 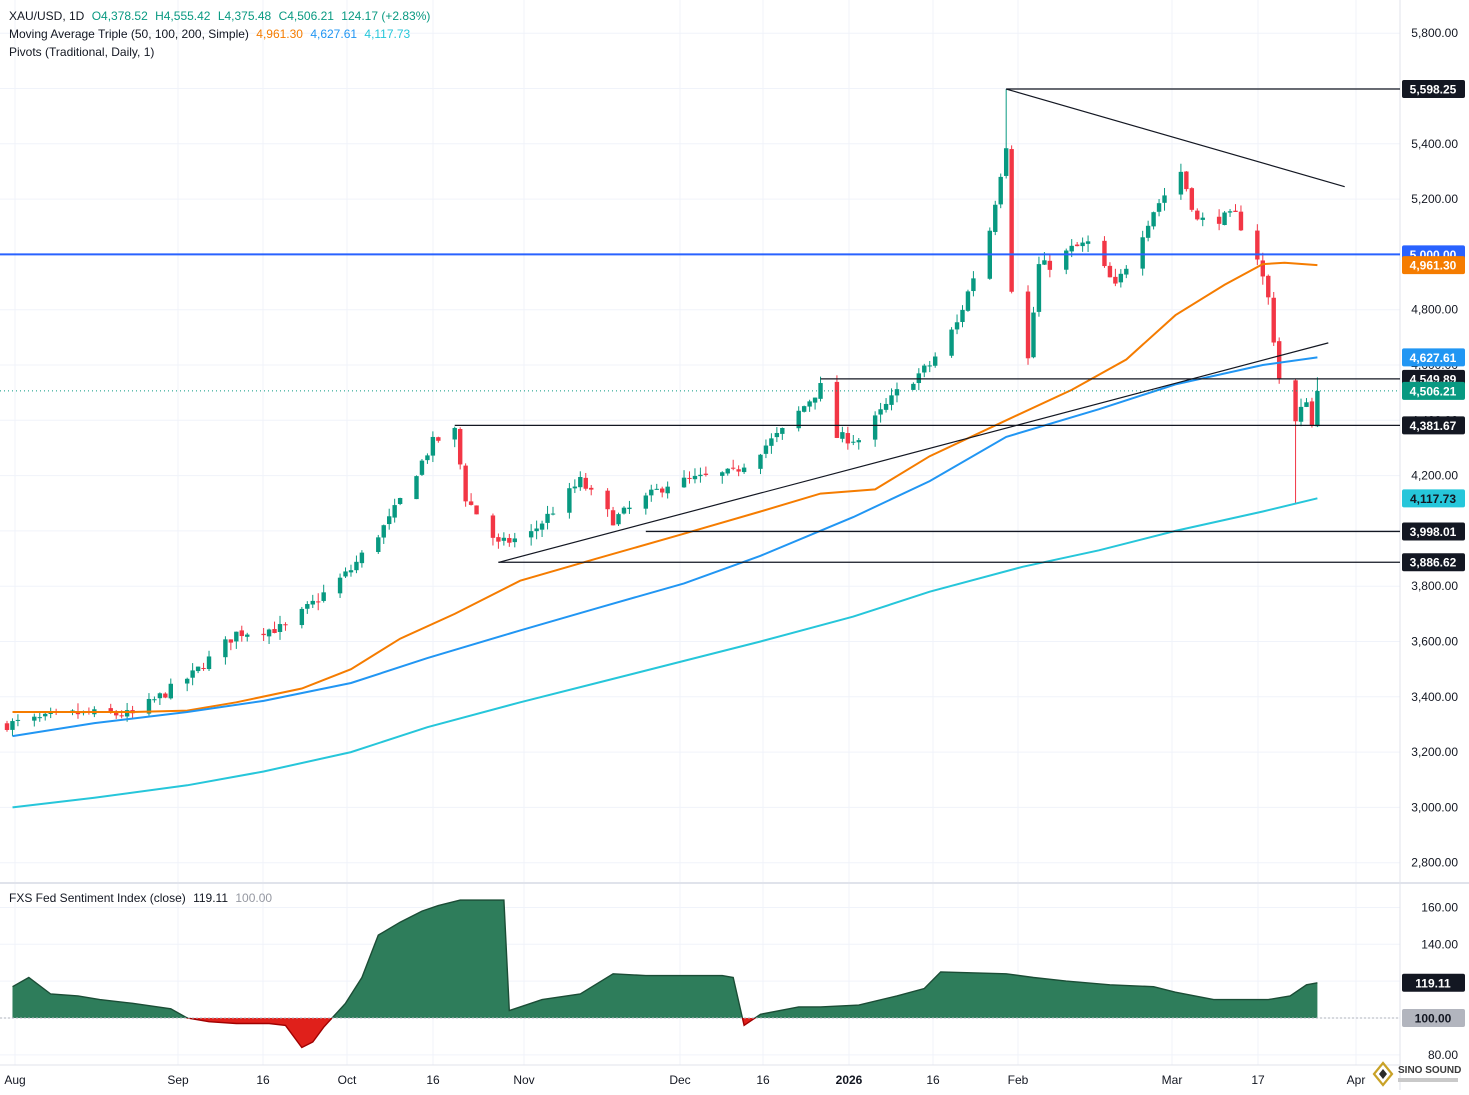 I want to click on indicator-label: 119.11, so click(x=1433, y=983).